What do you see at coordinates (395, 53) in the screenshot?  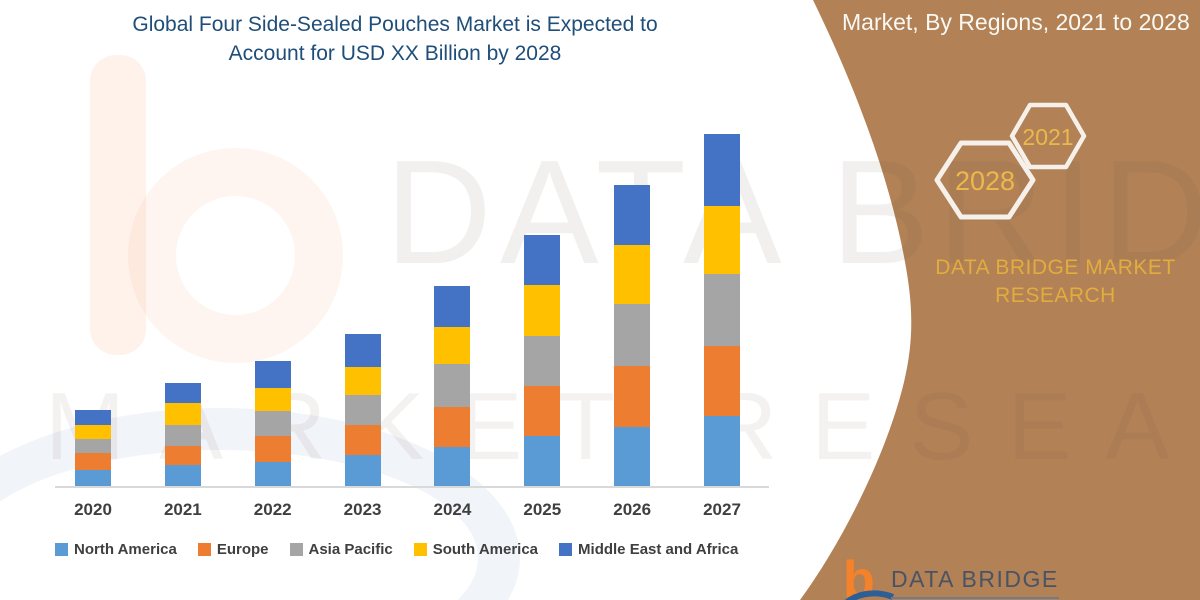 I see `chart-title-line2: Account for USD XX Billion by 2028` at bounding box center [395, 53].